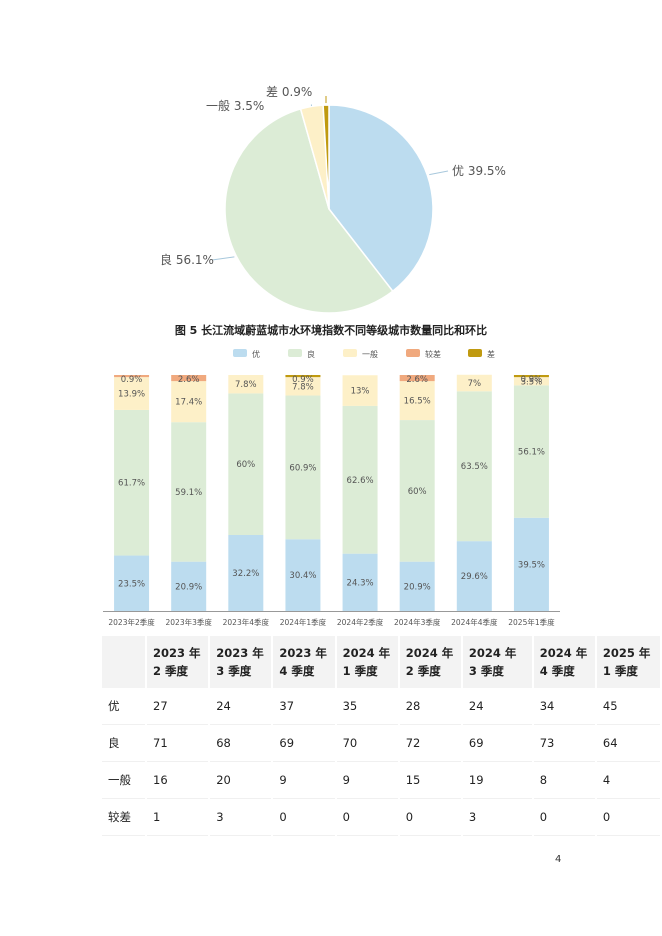  I want to click on bar-label-2-0: 13.9%, so click(131, 395).